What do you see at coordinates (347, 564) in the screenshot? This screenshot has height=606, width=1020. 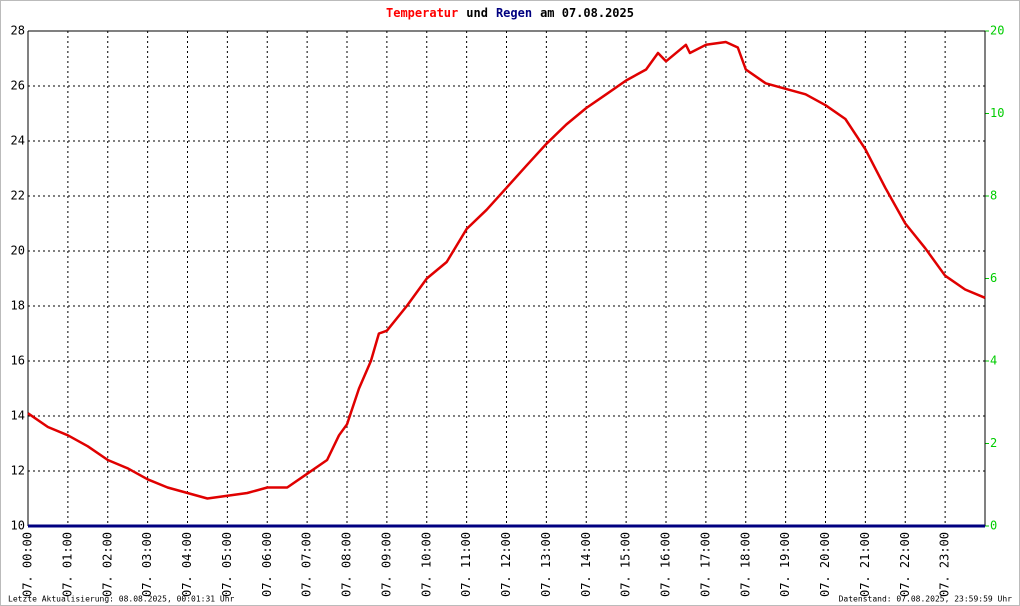 I see `x-tick-label: 07. 08:00` at bounding box center [347, 564].